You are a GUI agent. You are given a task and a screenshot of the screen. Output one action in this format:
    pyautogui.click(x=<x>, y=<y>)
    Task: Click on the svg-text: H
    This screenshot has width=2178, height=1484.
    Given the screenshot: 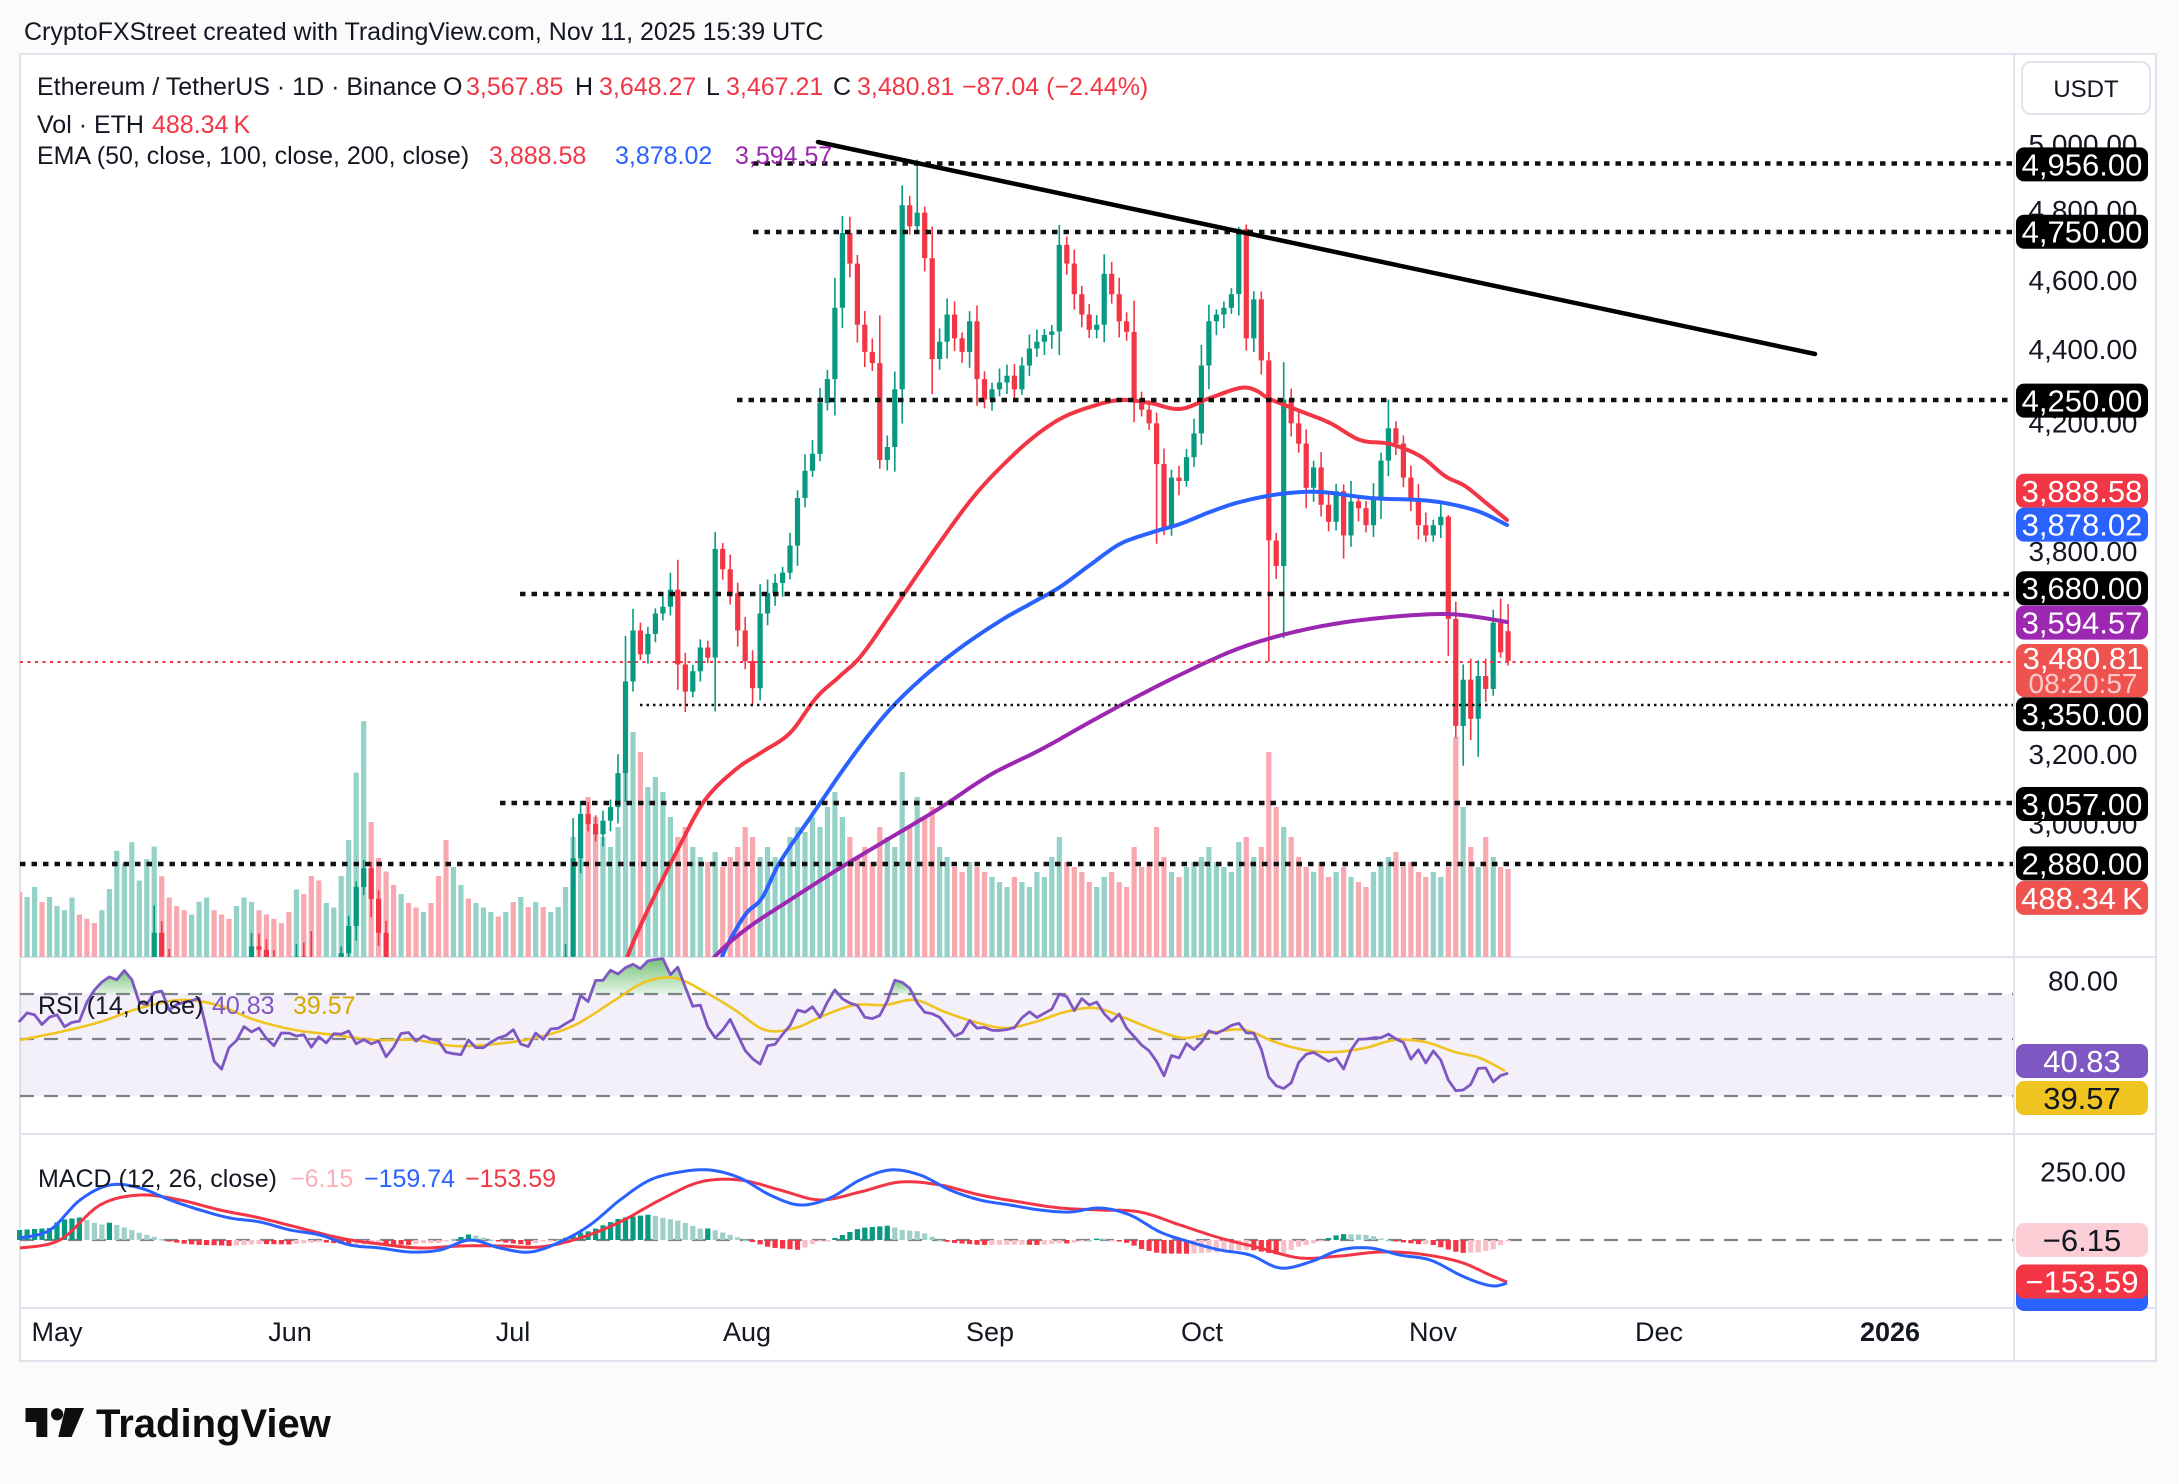 What is the action you would take?
    pyautogui.click(x=584, y=87)
    